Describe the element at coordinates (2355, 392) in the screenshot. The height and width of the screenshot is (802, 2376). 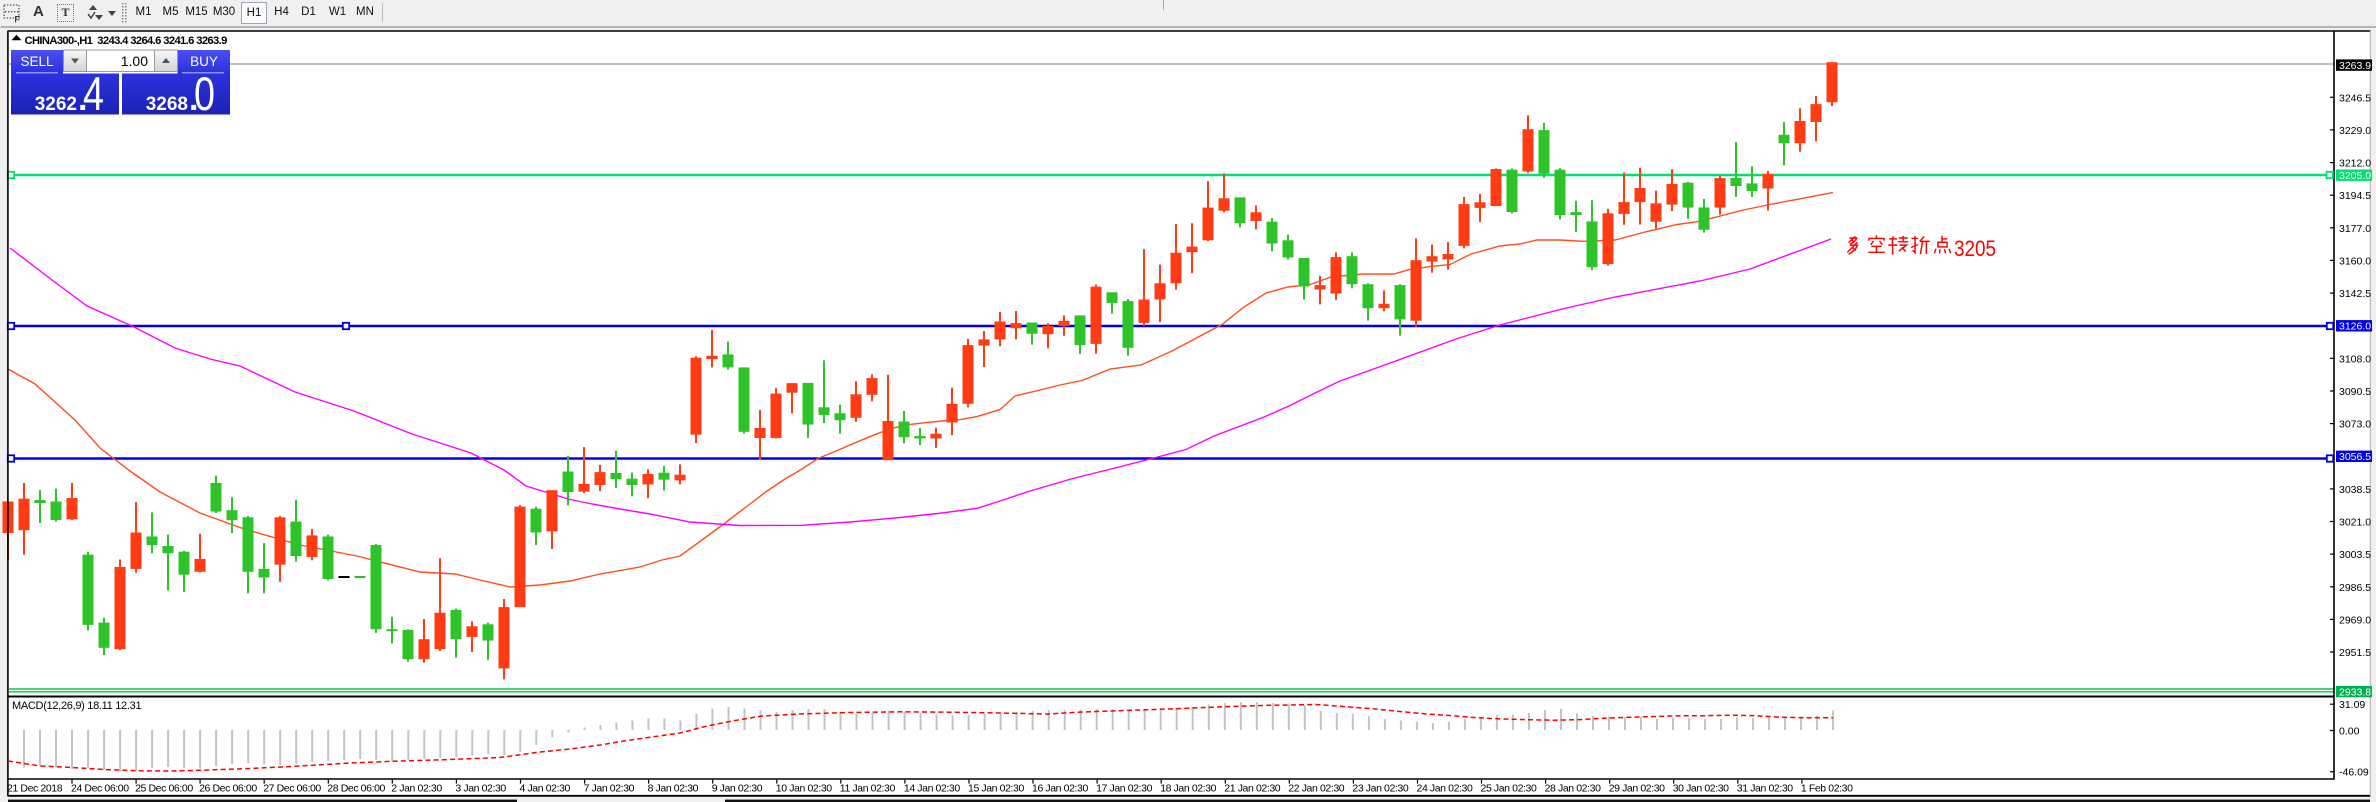
I see `svg-text: 3090.5` at that location.